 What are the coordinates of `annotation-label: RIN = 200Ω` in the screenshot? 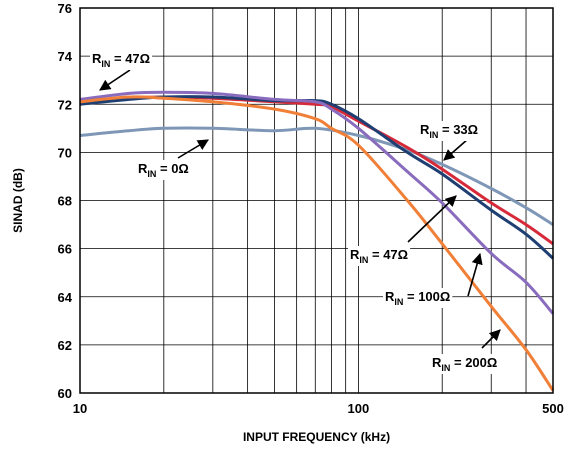 It's located at (464, 364).